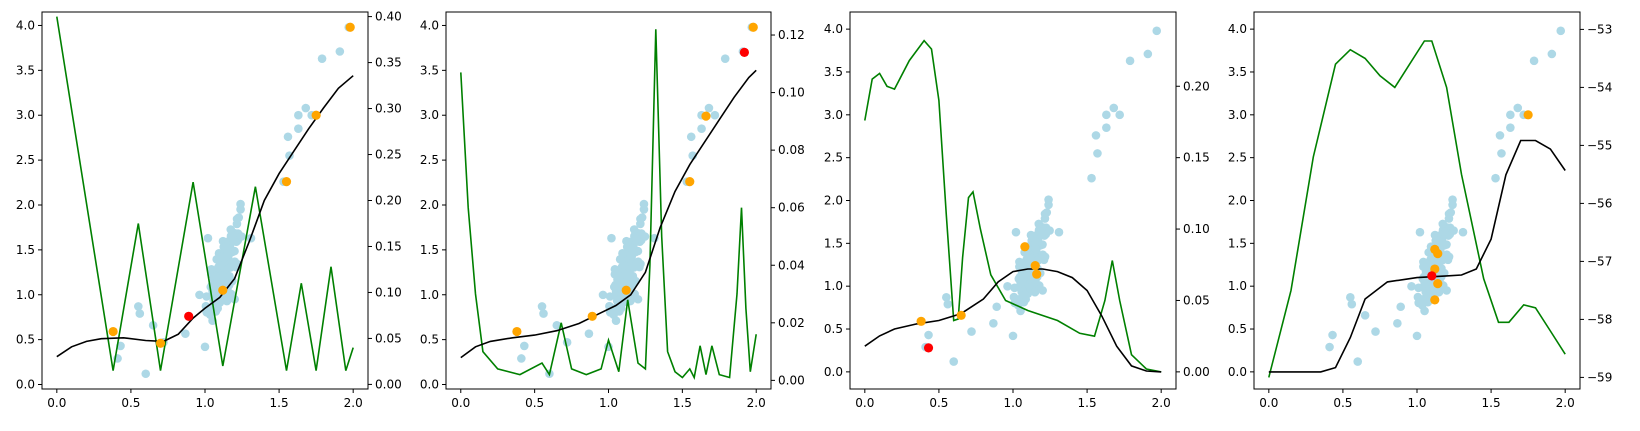 This screenshot has height=431, width=1640. Describe the element at coordinates (388, 338) in the screenshot. I see `y2-tick-label: 0.05` at that location.